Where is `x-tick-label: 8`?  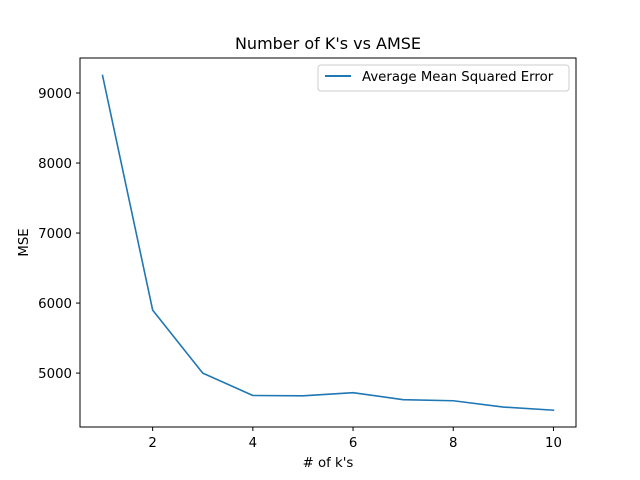
x-tick-label: 8 is located at coordinates (453, 443).